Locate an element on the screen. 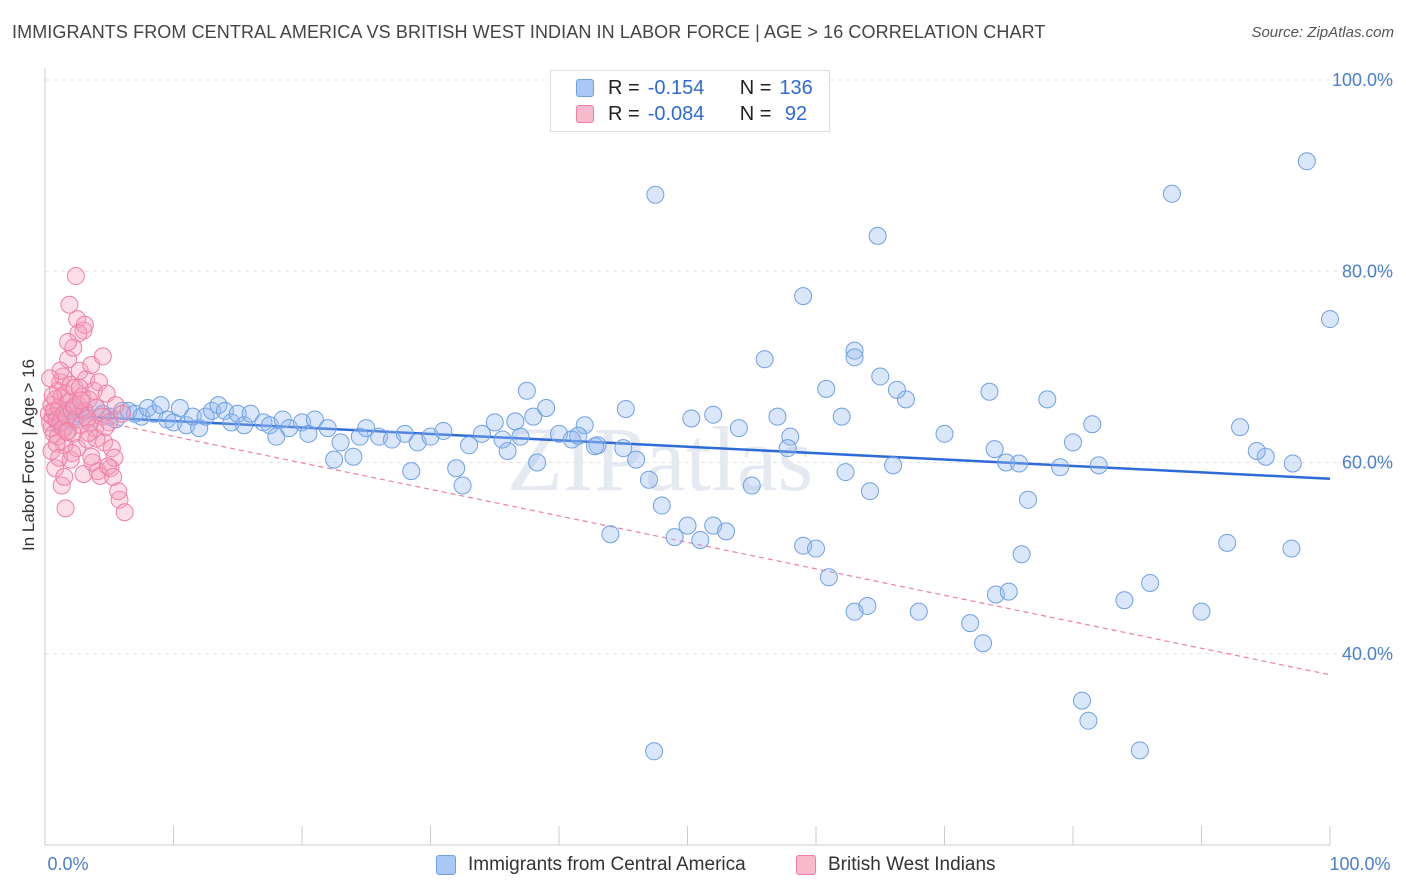  y-tick-label: 60.0% is located at coordinates (1367, 463).